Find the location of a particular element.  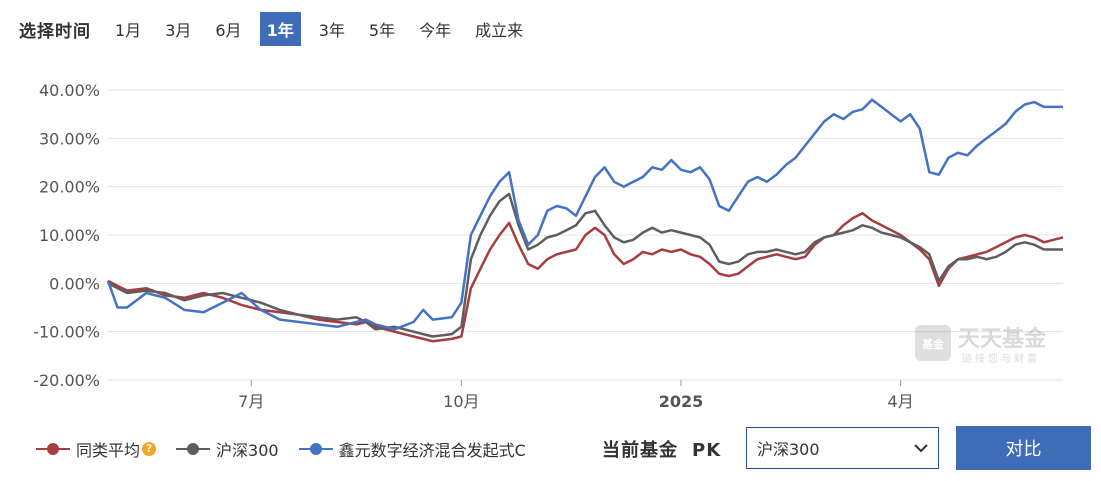

watermark-logo-text: 基金 is located at coordinates (933, 344).